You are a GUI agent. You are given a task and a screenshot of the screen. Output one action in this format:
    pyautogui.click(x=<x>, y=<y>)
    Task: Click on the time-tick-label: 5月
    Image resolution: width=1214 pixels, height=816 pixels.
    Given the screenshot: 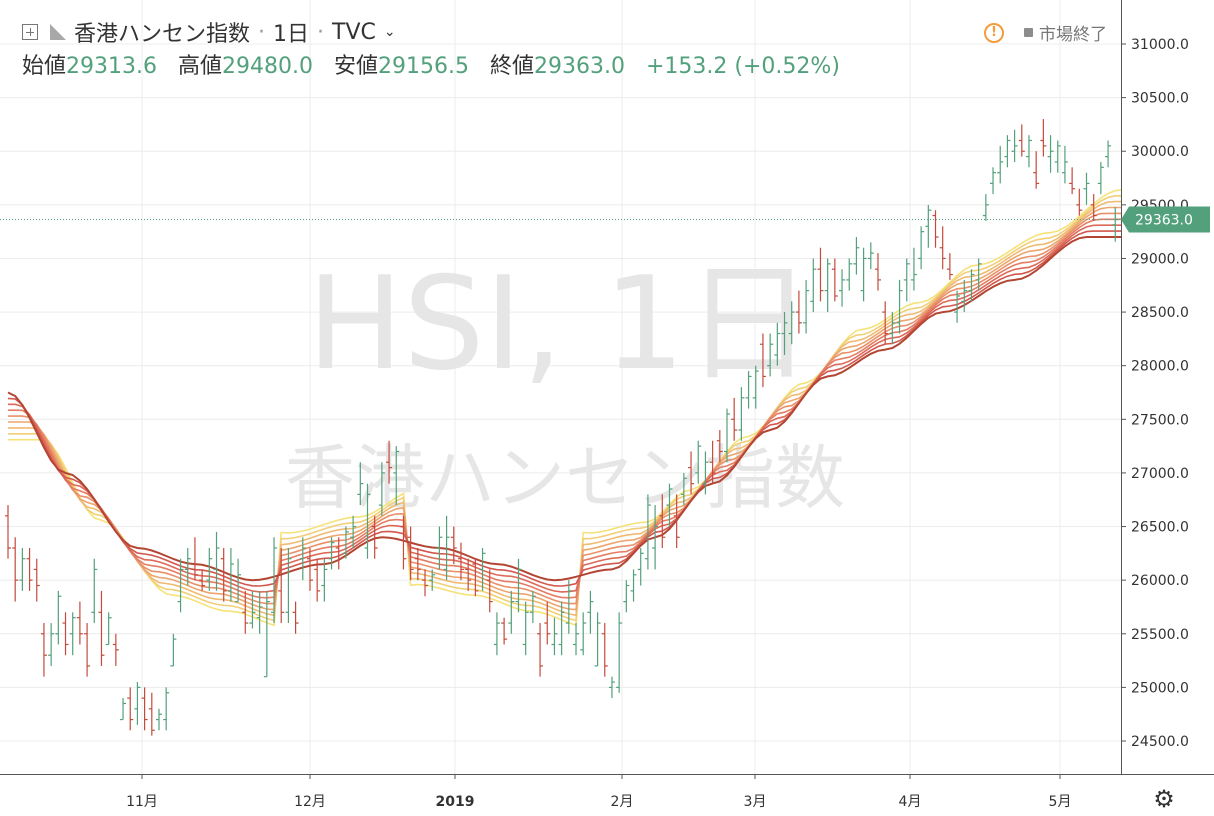 What is the action you would take?
    pyautogui.click(x=1060, y=802)
    